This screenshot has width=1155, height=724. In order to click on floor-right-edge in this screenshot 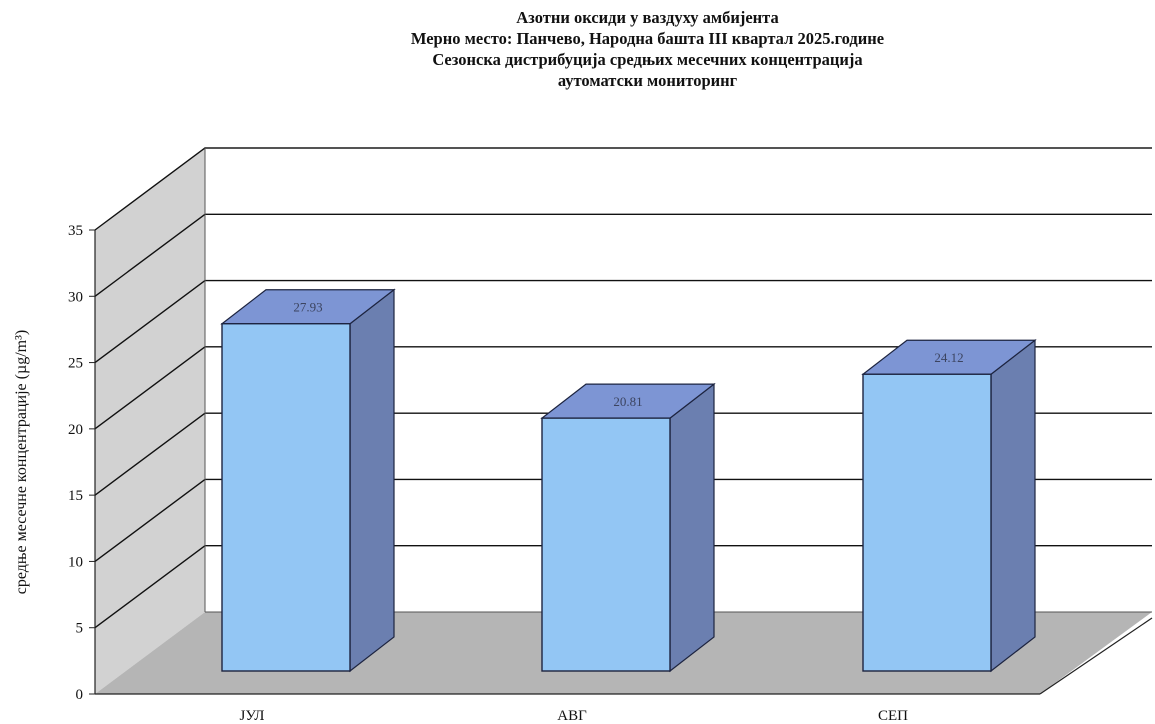, I will do `click(1096, 656)`.